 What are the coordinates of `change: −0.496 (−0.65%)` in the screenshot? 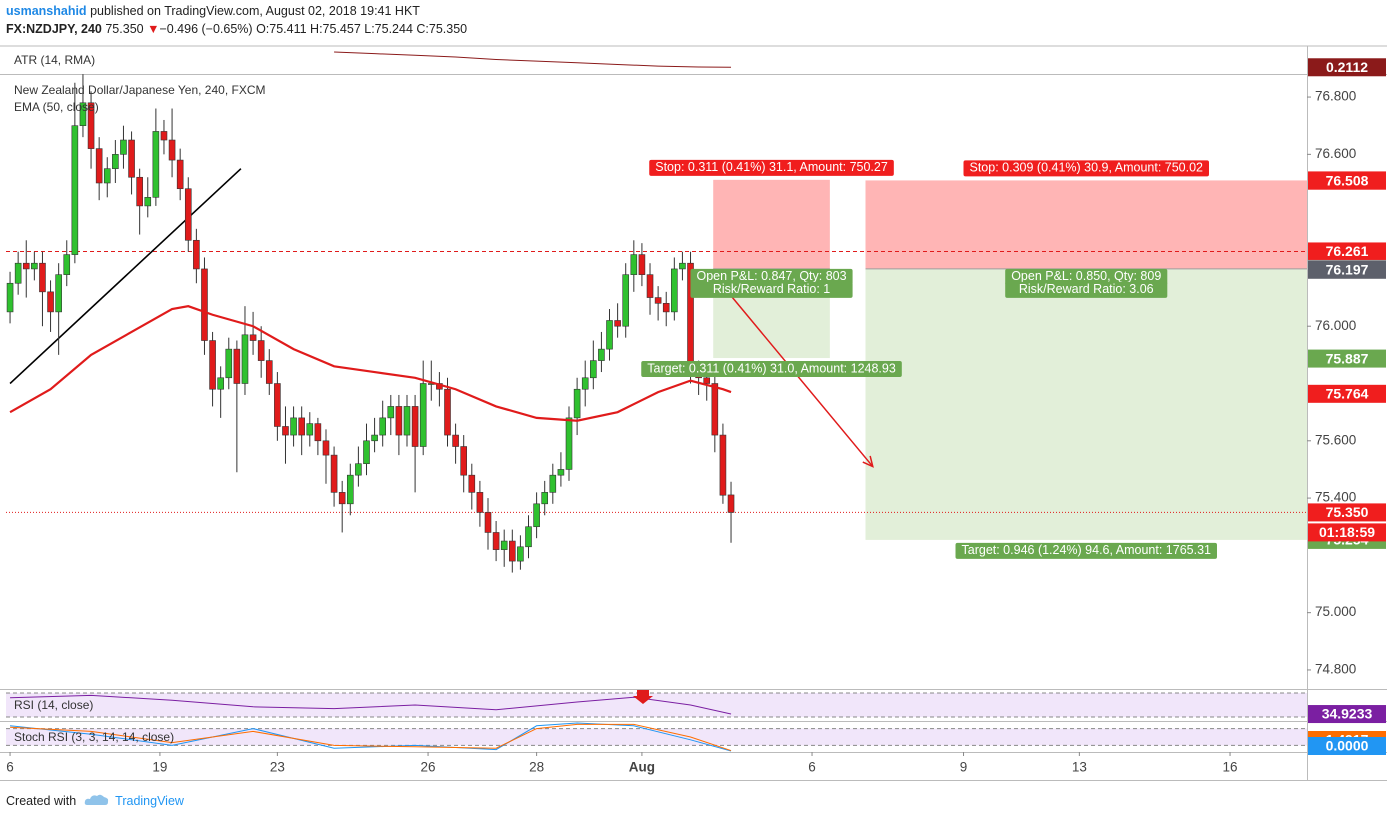 It's located at (206, 29).